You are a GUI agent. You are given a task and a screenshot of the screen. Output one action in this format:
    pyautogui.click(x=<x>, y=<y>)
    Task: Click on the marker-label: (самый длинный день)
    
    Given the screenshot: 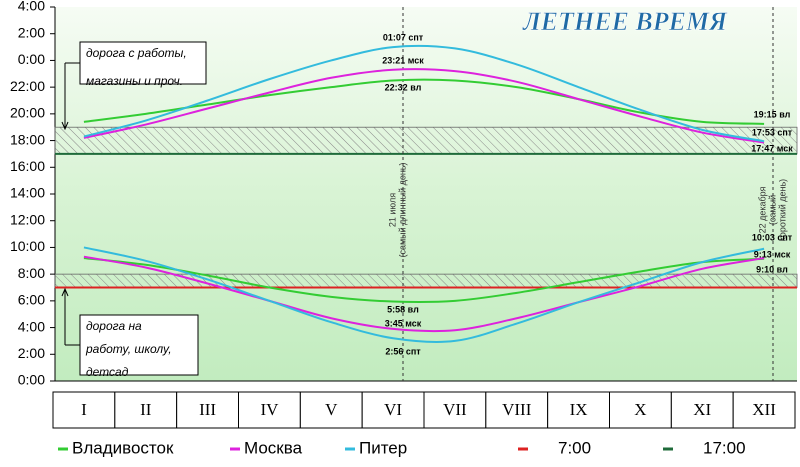 What is the action you would take?
    pyautogui.click(x=402, y=209)
    